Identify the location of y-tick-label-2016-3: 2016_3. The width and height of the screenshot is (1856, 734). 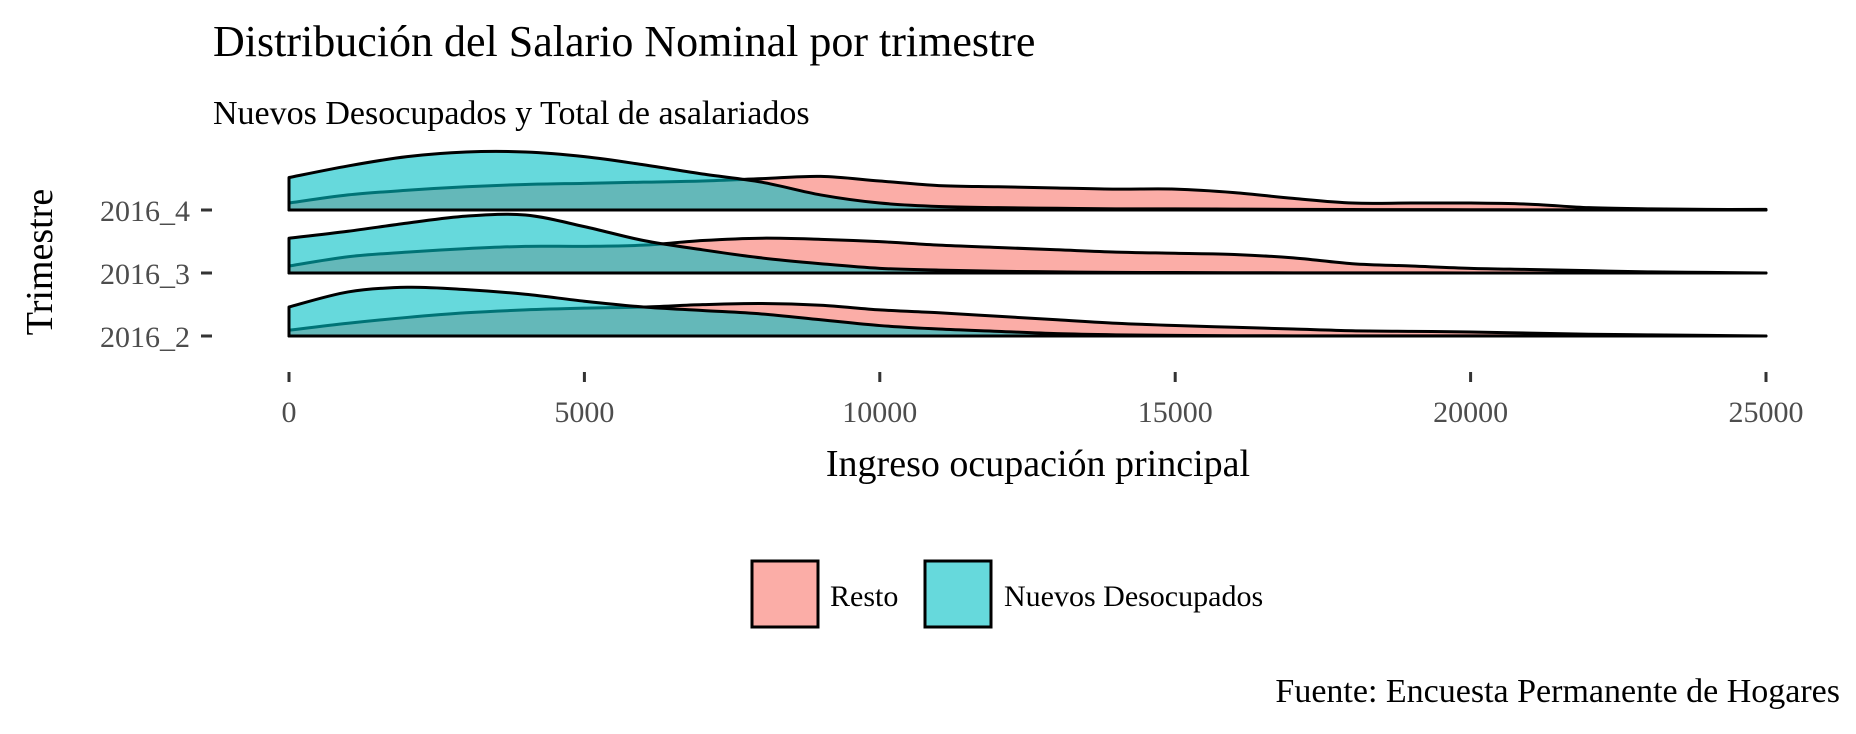
(145, 274).